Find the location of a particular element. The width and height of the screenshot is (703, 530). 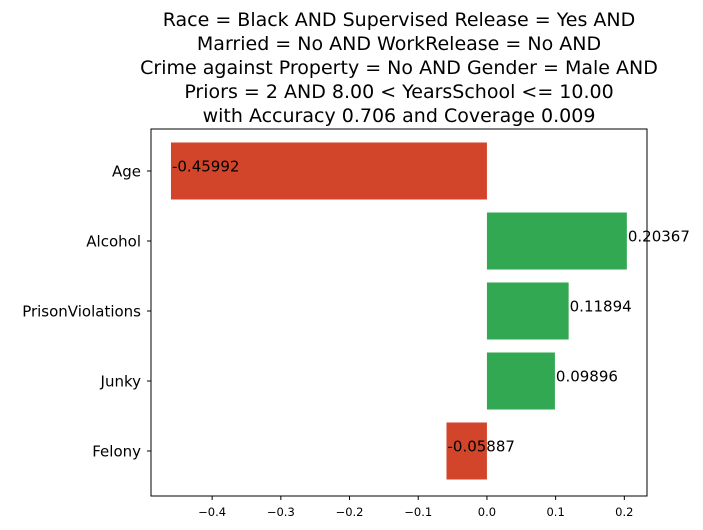

x-tick-label: −0.3 is located at coordinates (281, 512).